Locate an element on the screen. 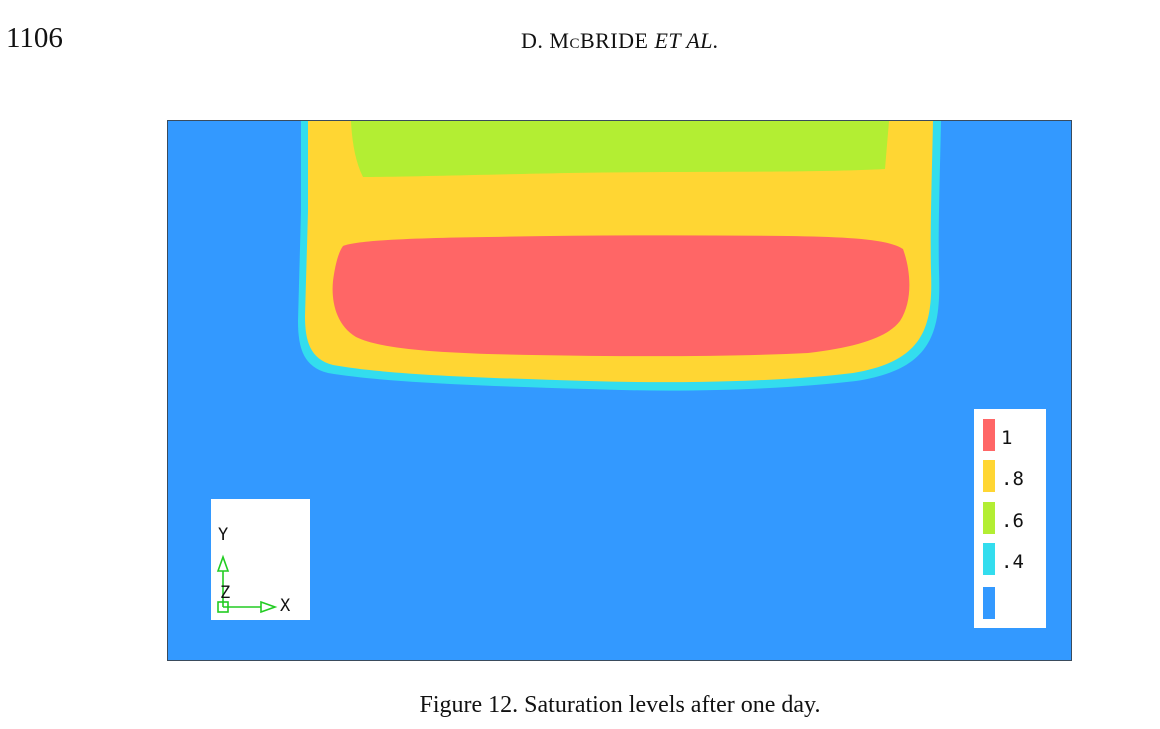 The image size is (1160, 729). legend-item-08: .8 is located at coordinates (1010, 478).